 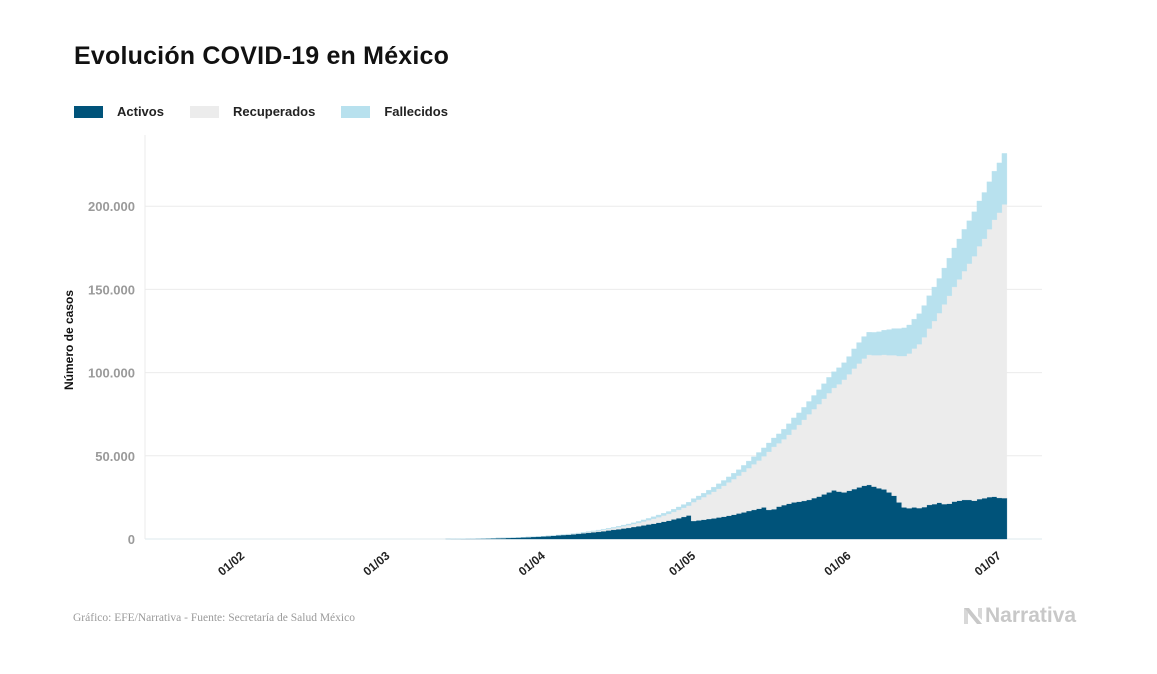 I want to click on legend-swatch-recuperados, so click(x=204, y=111).